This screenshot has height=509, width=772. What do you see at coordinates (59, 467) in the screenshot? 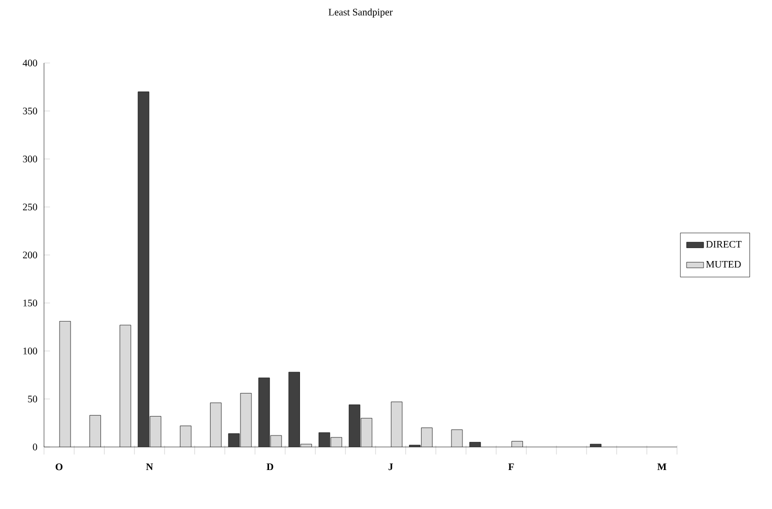
I see `x-tick-label: O` at bounding box center [59, 467].